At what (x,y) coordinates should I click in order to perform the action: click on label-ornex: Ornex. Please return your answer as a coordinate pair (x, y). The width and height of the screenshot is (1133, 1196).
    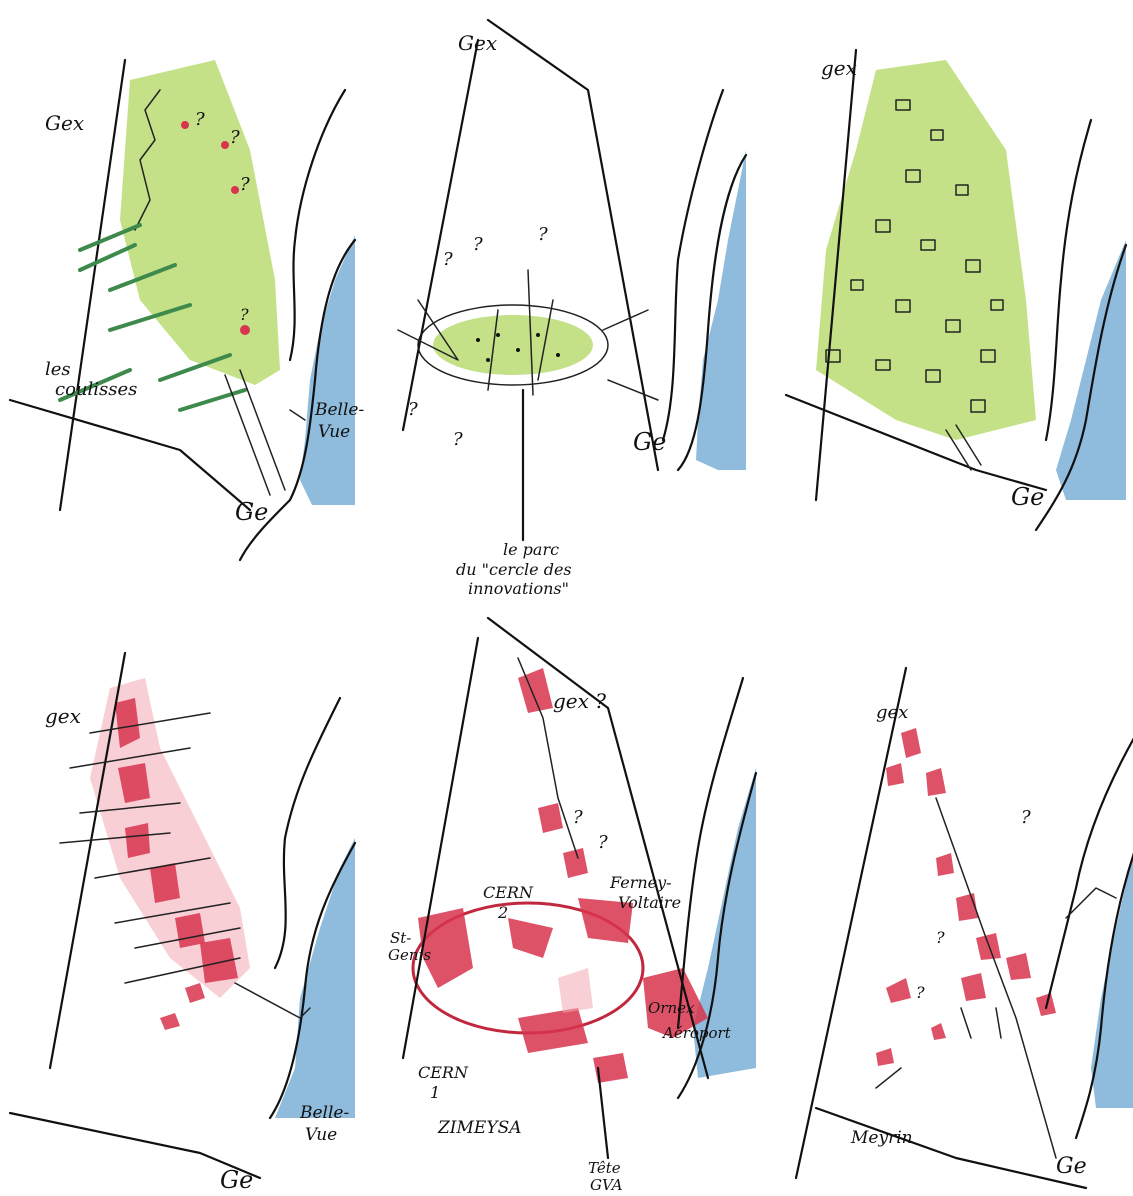
    Looking at the image, I should click on (671, 1008).